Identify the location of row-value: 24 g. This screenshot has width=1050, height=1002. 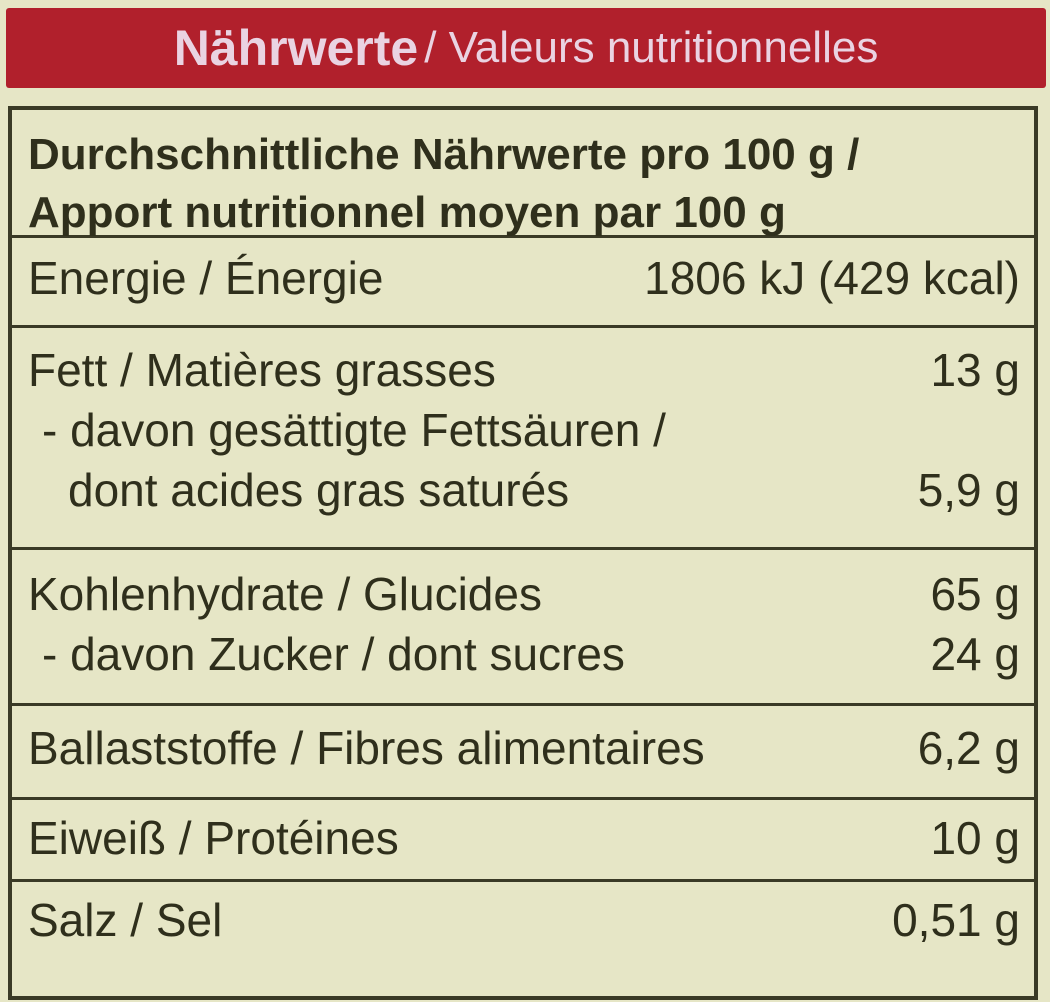
(975, 654).